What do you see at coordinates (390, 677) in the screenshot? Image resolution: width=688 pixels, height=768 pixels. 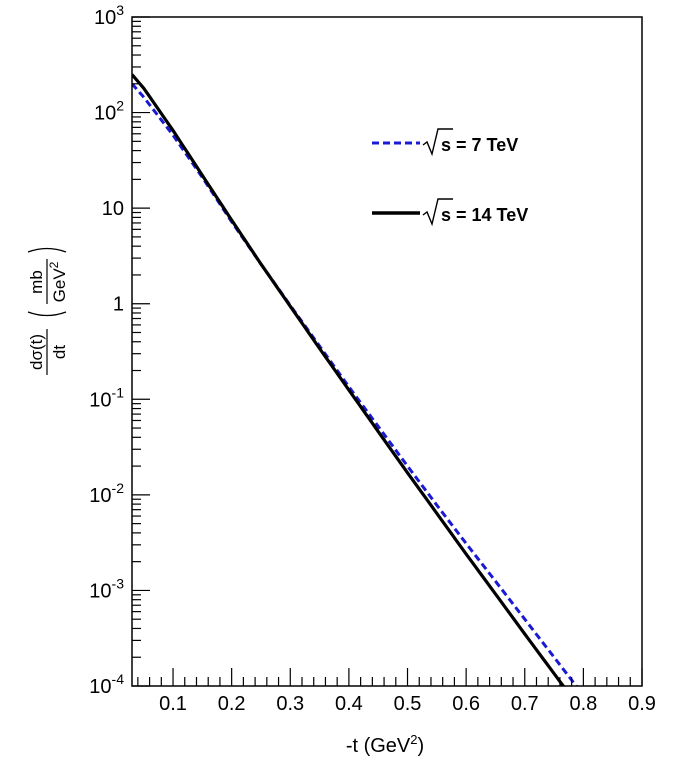 I see `x-axis-ticks` at bounding box center [390, 677].